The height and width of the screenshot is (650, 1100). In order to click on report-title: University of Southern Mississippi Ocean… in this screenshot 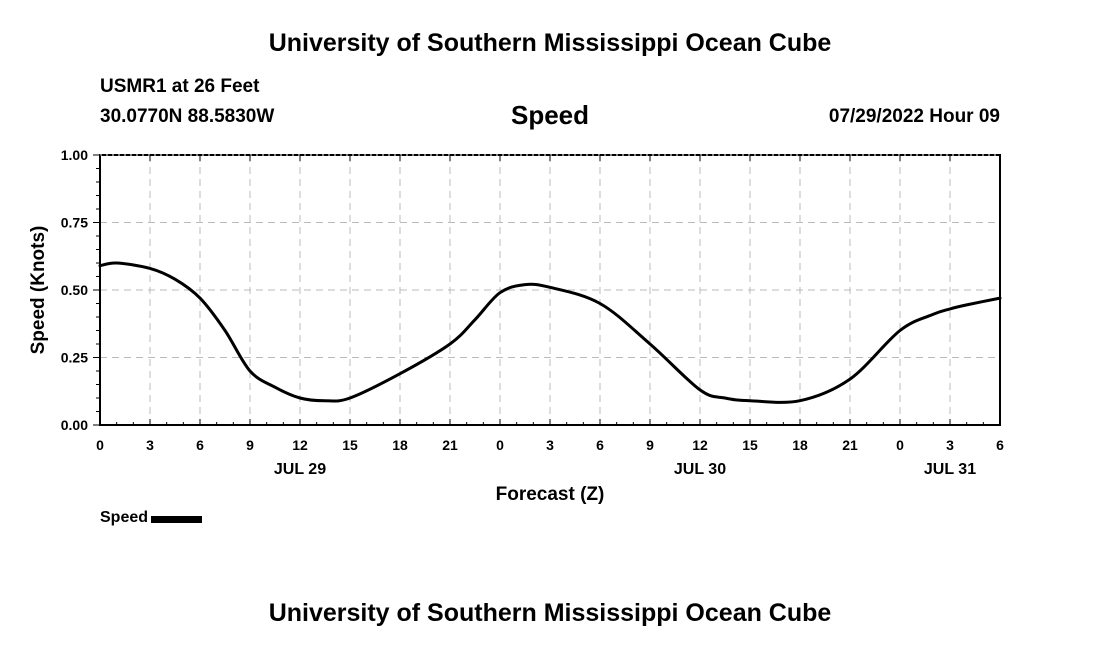, I will do `click(550, 43)`.